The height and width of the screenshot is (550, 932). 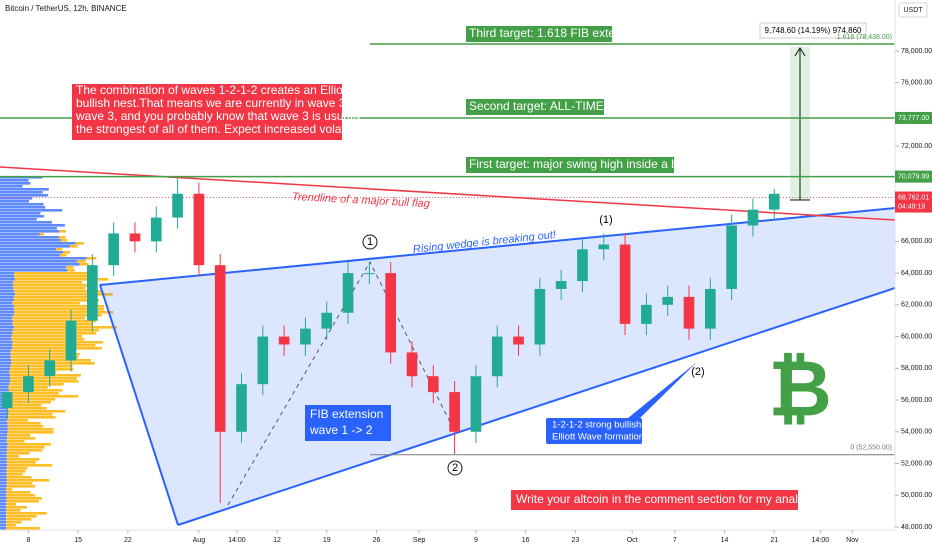 I want to click on note-box, so click(x=207, y=112).